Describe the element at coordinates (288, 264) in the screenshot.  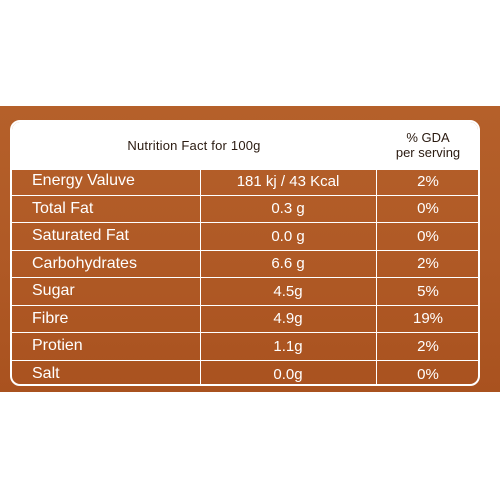
I see `nutrient-amount: 6.6 g` at that location.